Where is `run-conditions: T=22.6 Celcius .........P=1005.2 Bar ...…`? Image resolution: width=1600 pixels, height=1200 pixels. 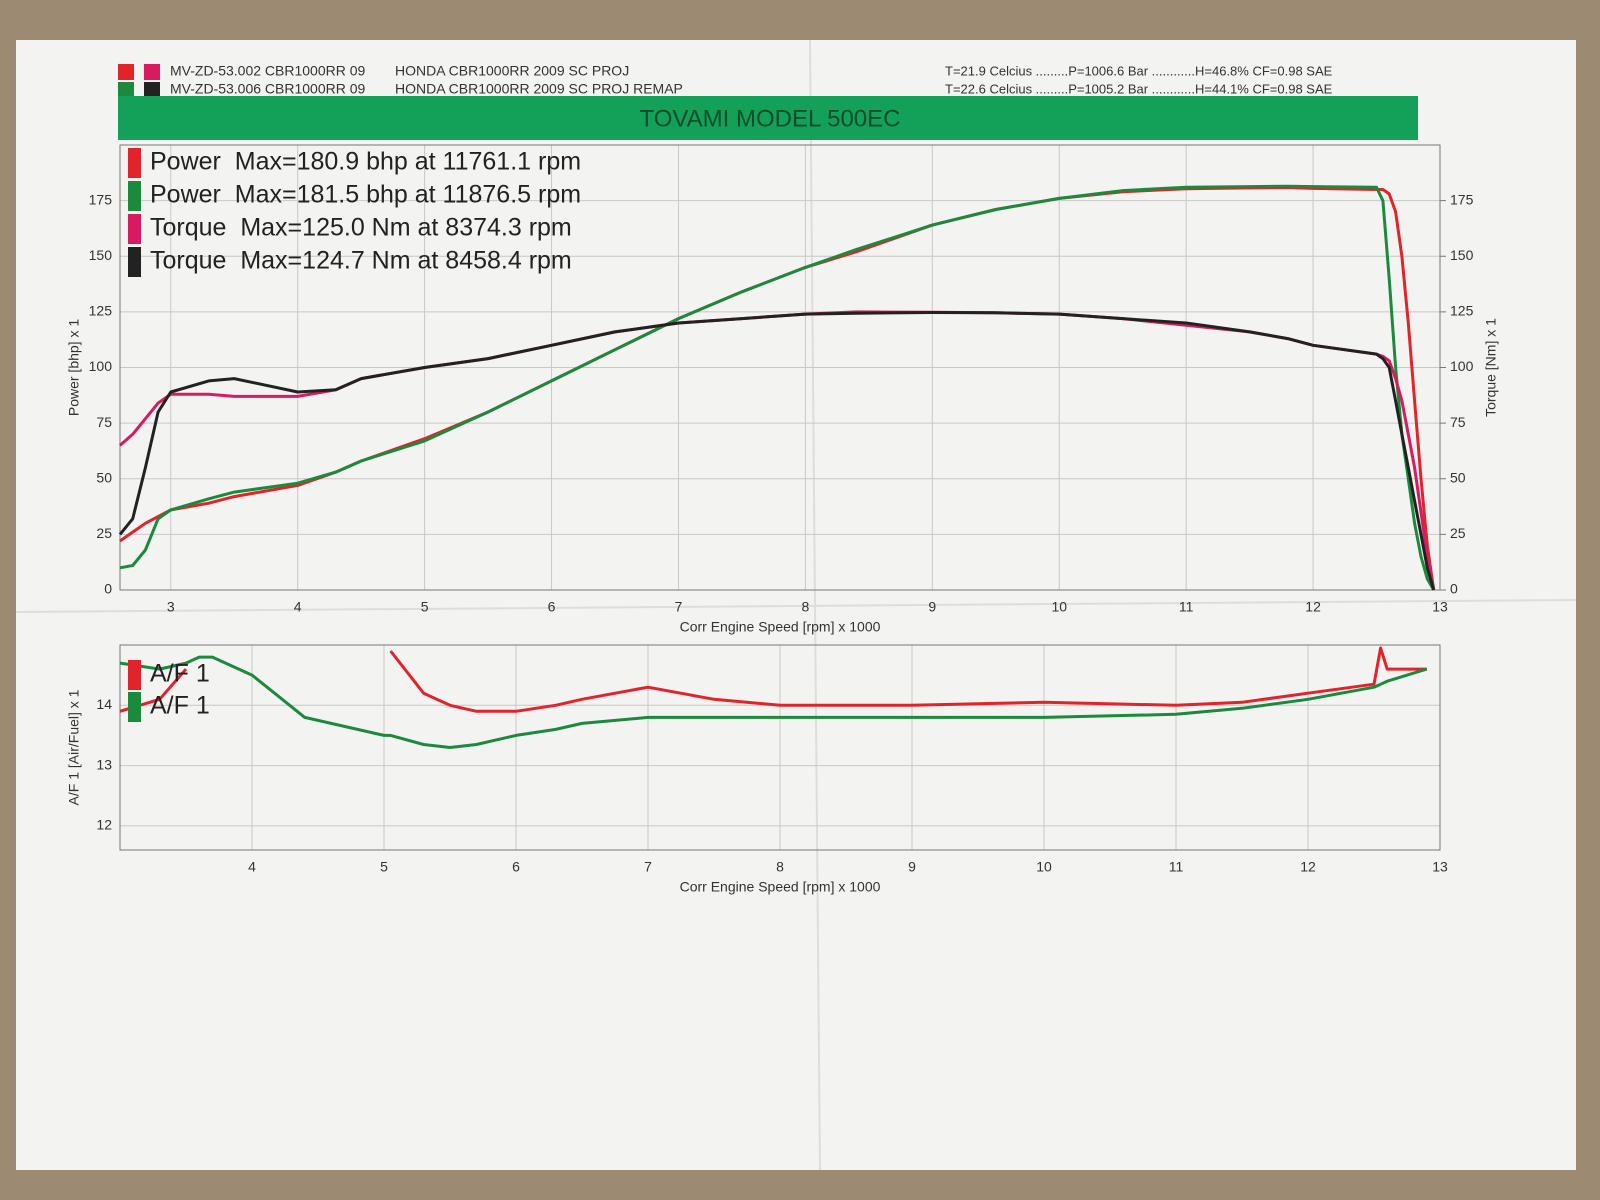 run-conditions: T=22.6 Celcius .........P=1005.2 Bar ...… is located at coordinates (1139, 88).